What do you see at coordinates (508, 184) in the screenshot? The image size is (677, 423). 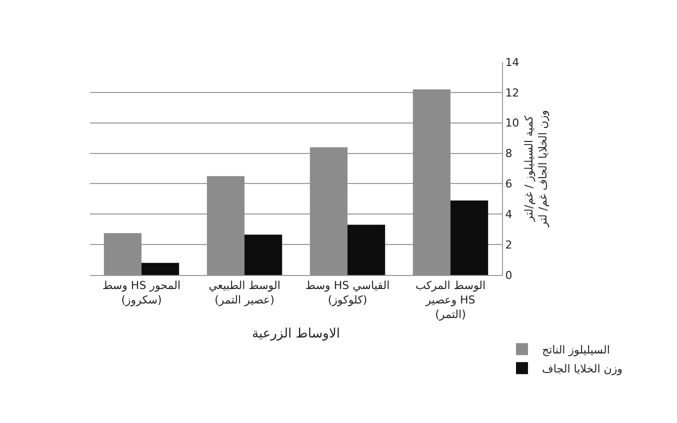 I see `y-tick-label: 6` at bounding box center [508, 184].